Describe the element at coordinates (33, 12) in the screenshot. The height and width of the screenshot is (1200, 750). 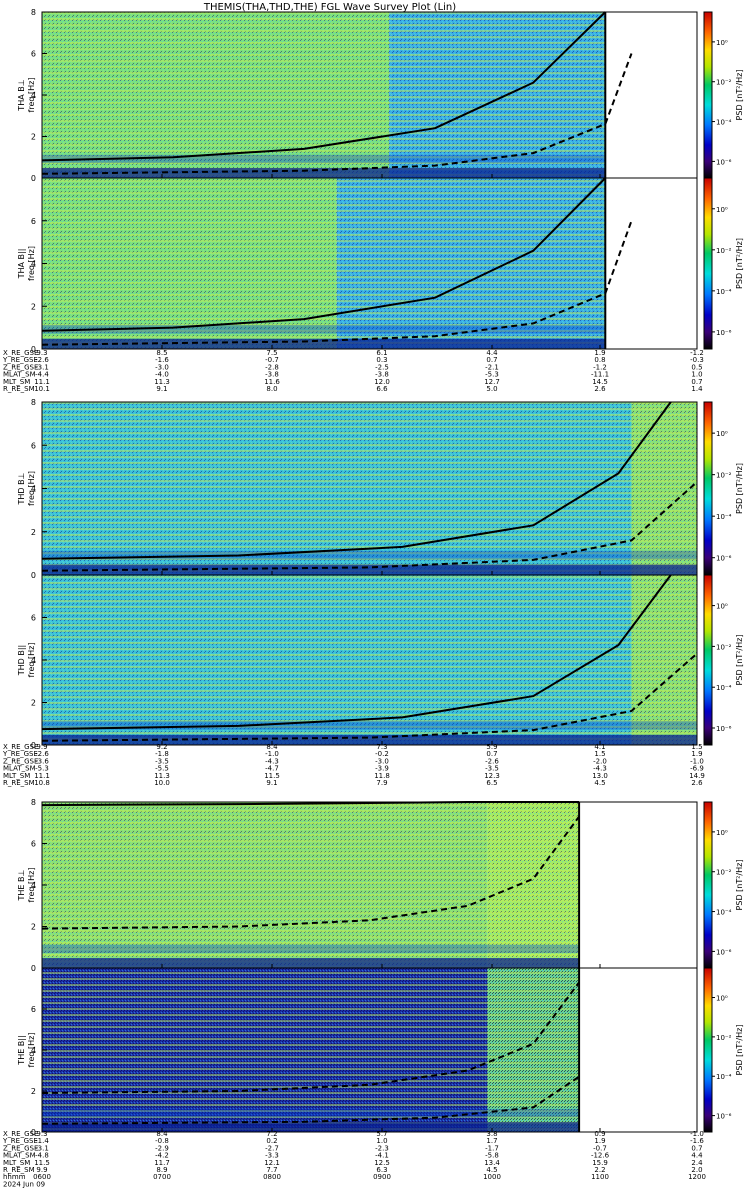
I see `y-tick-label: 8` at that location.